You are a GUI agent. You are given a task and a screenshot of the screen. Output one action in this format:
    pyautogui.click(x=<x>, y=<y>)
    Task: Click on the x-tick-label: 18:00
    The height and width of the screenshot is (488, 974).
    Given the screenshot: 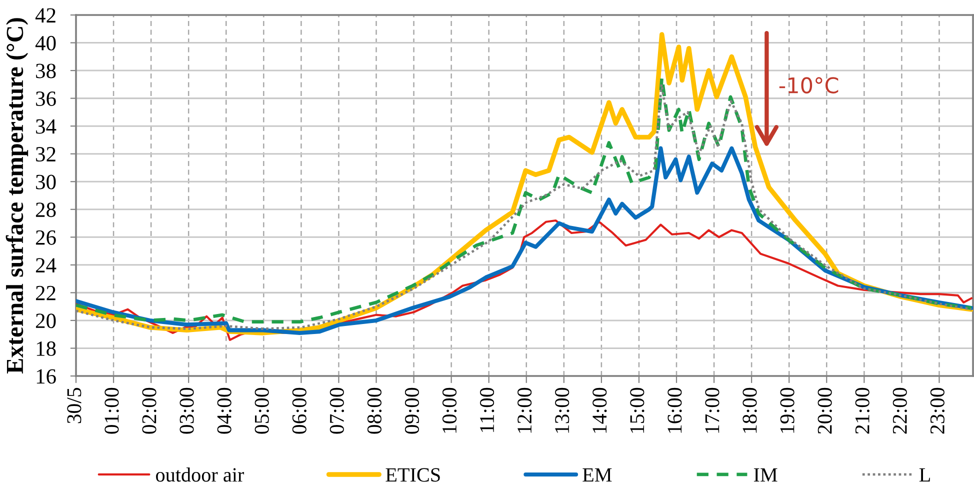 What is the action you would take?
    pyautogui.click(x=749, y=410)
    